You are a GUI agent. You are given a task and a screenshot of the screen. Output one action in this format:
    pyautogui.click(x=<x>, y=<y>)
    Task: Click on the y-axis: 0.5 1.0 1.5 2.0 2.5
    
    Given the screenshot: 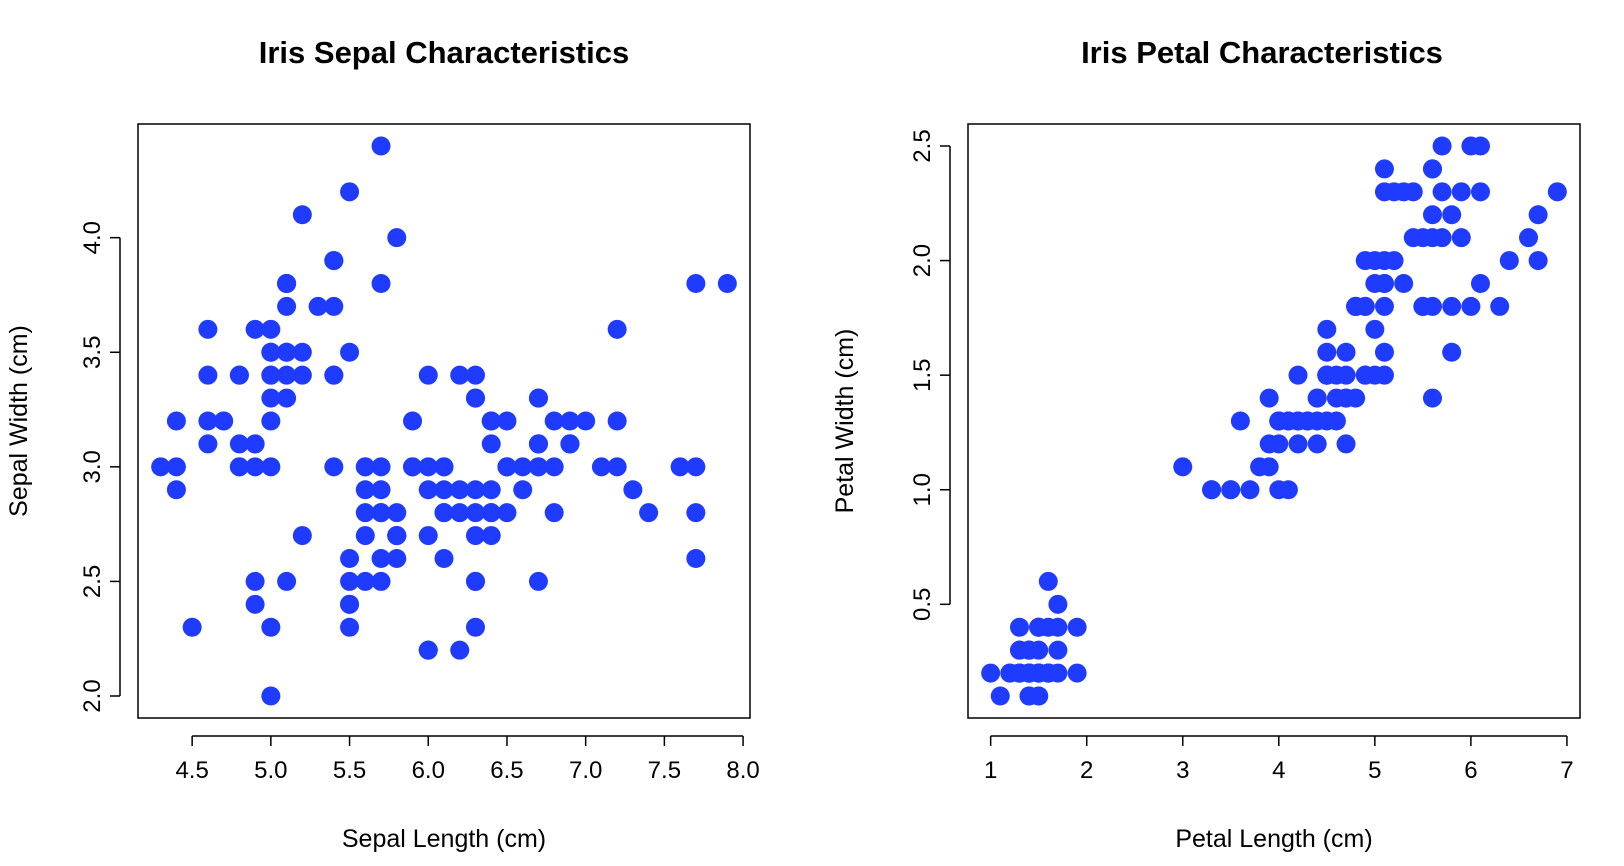 What is the action you would take?
    pyautogui.click(x=930, y=375)
    